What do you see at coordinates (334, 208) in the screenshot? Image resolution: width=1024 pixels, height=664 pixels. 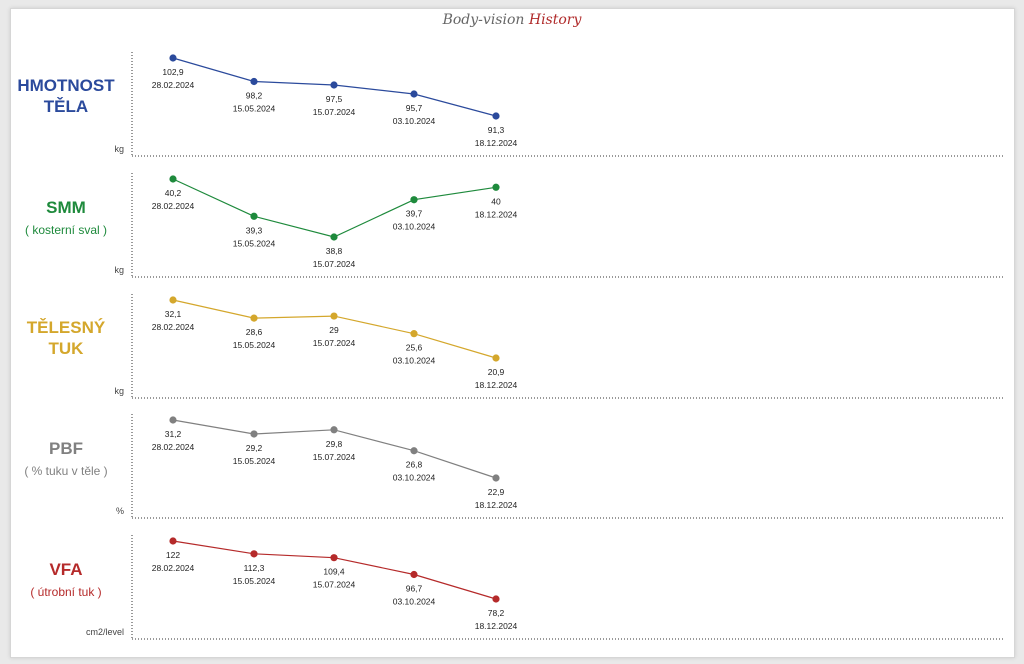 I see `series-line` at bounding box center [334, 208].